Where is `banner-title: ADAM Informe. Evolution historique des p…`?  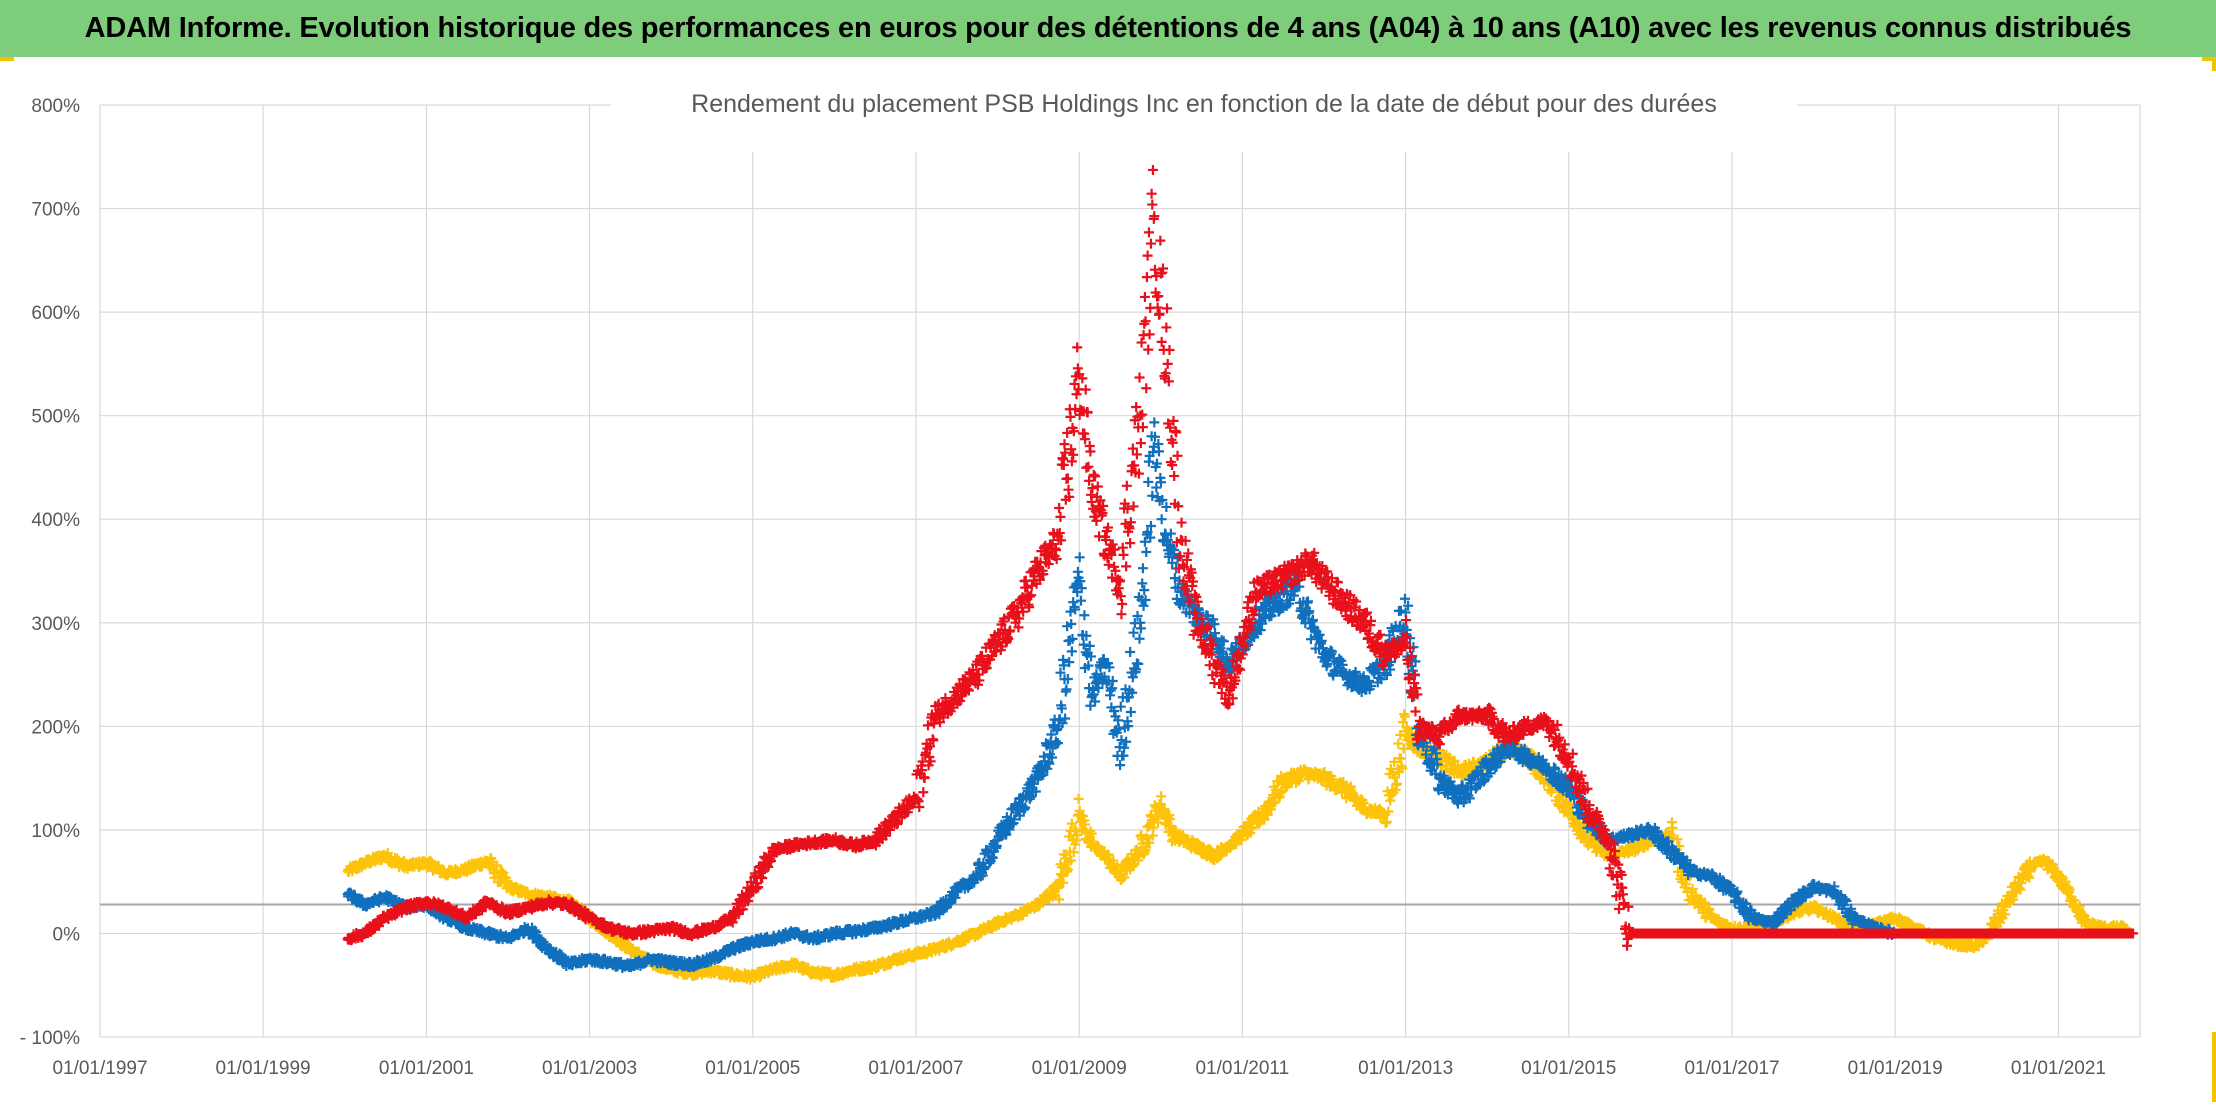
banner-title: ADAM Informe. Evolution historique des p… is located at coordinates (1108, 28).